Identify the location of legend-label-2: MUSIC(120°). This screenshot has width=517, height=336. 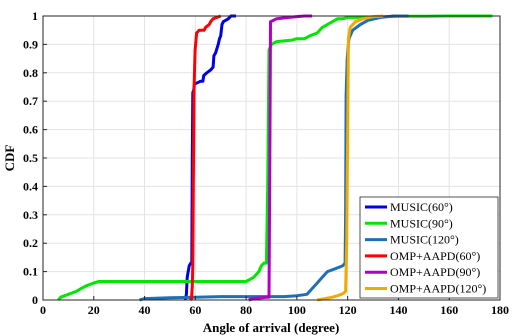
(424, 240).